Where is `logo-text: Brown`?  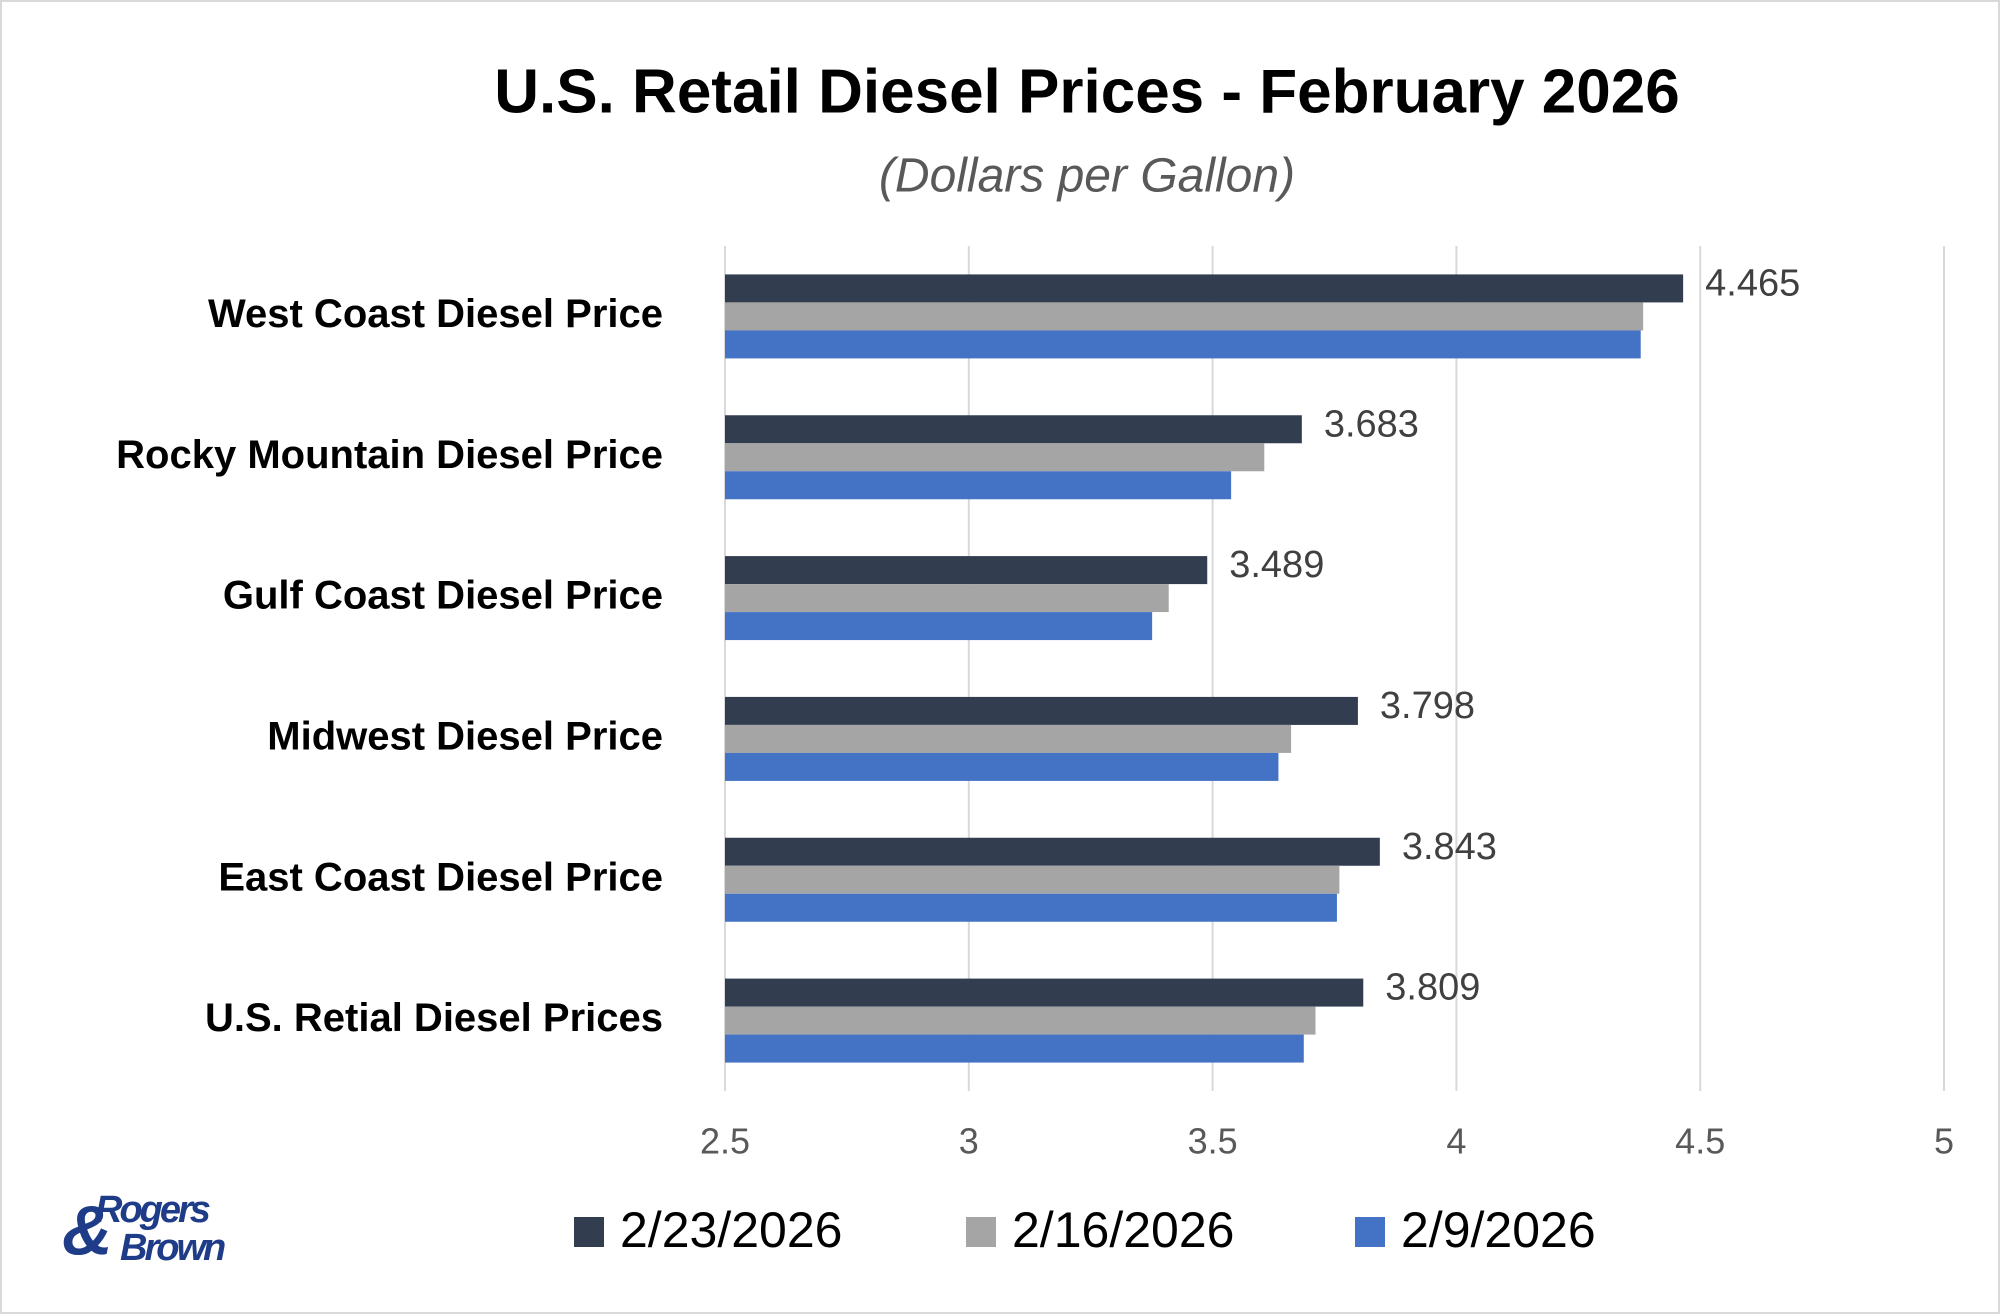 logo-text: Brown is located at coordinates (172, 1248).